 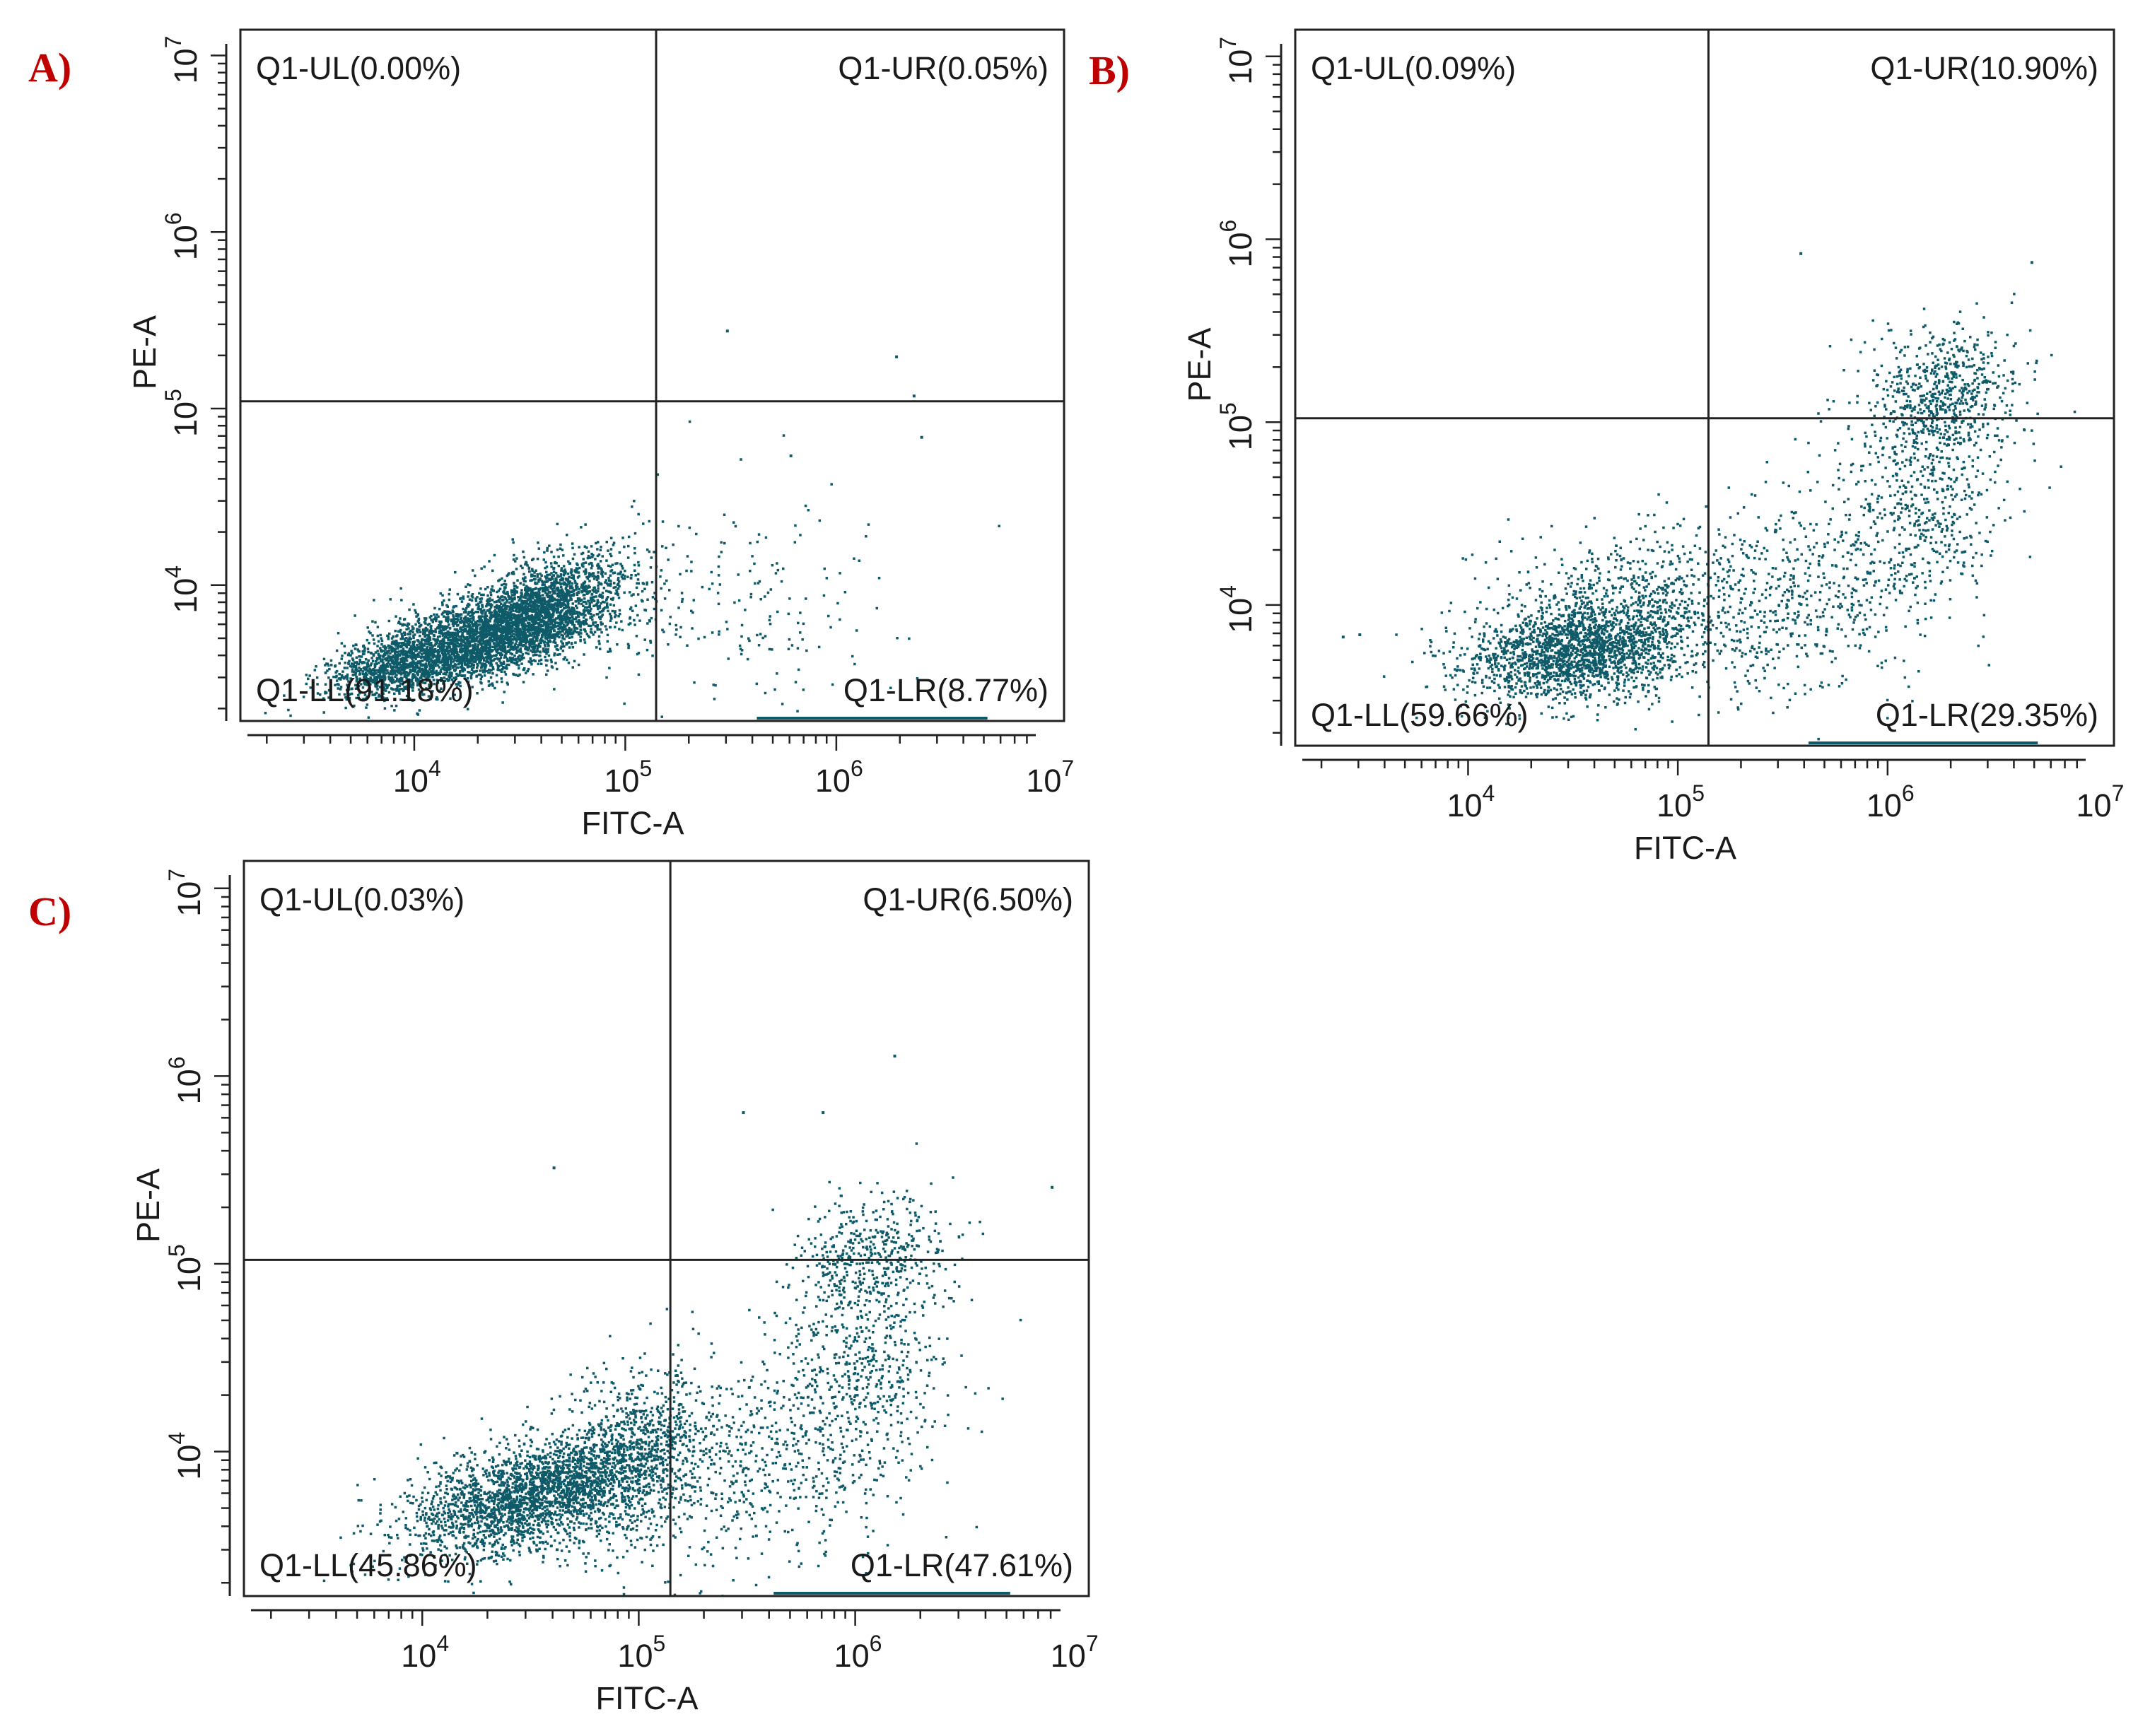 What do you see at coordinates (1413, 68) in the screenshot?
I see `quadrant-label-ul: Q1-UL(0.09%)` at bounding box center [1413, 68].